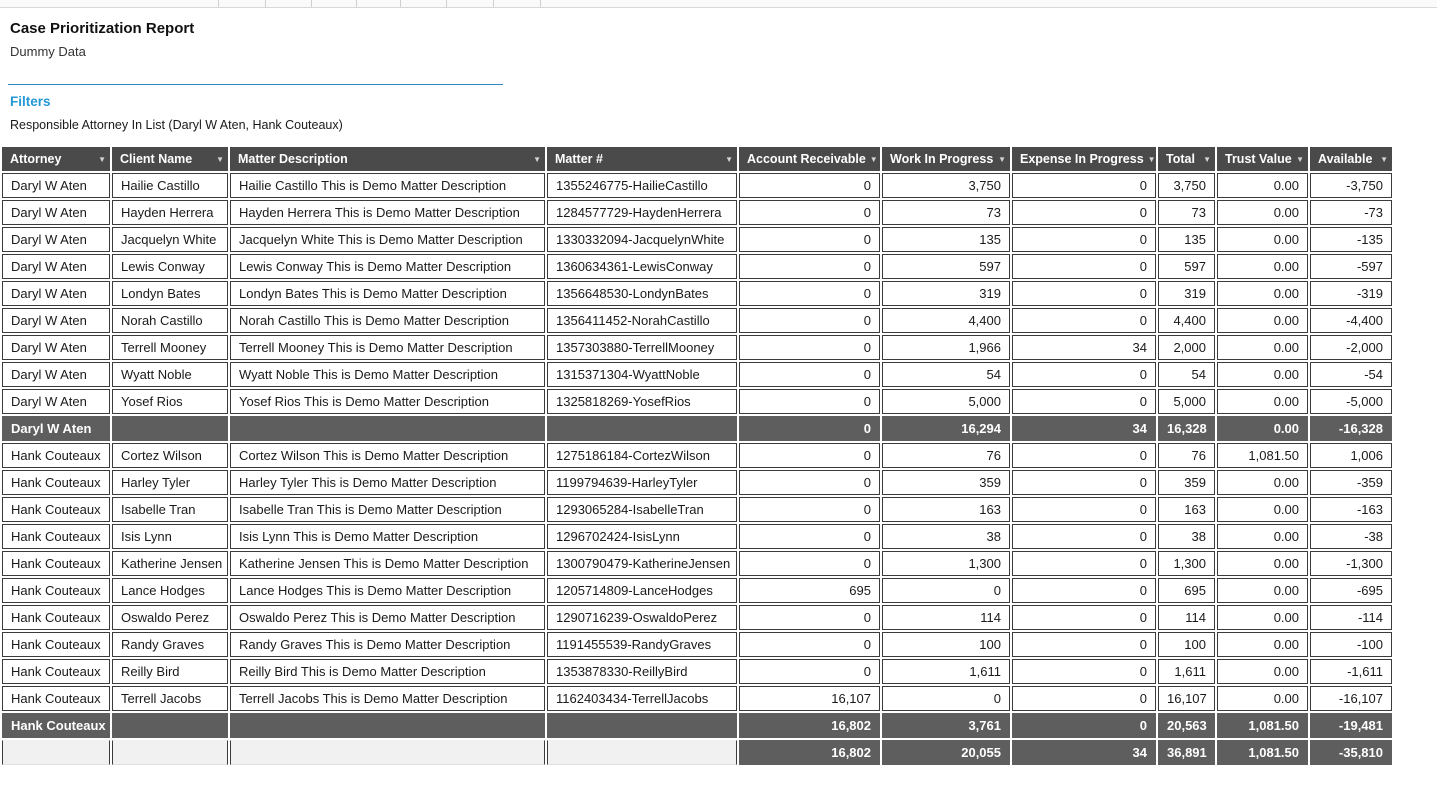 The height and width of the screenshot is (802, 1437). What do you see at coordinates (946, 428) in the screenshot?
I see `cell-work-in-progress: 16,294` at bounding box center [946, 428].